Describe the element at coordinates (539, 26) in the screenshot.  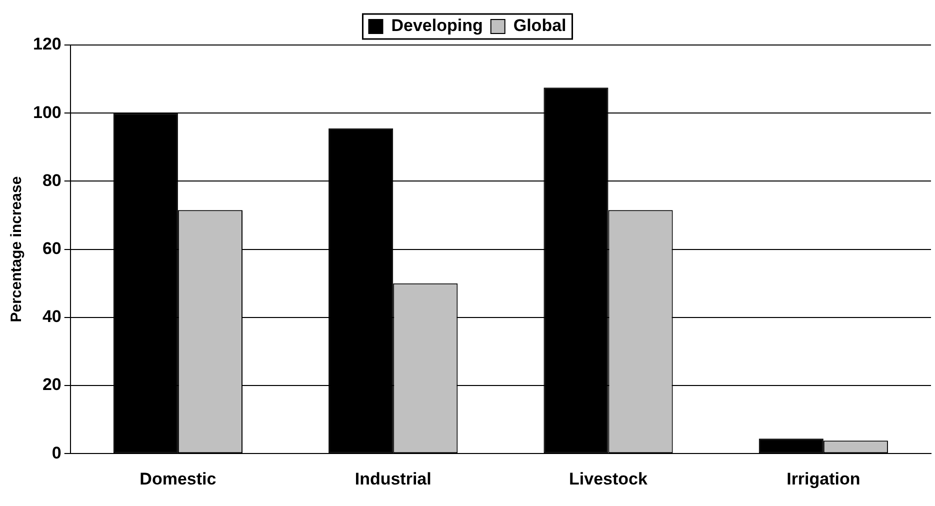
I see `legend-label: Global` at that location.